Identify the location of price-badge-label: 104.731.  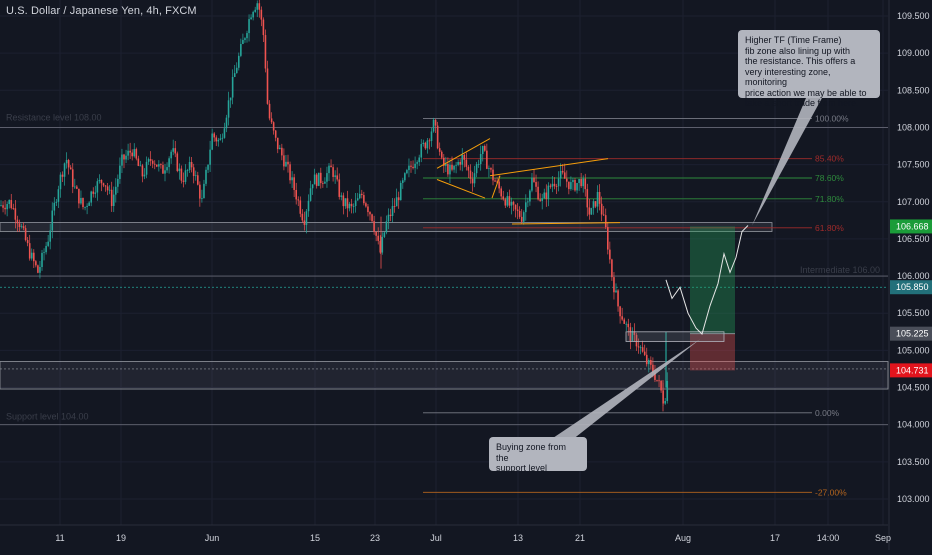
(912, 370).